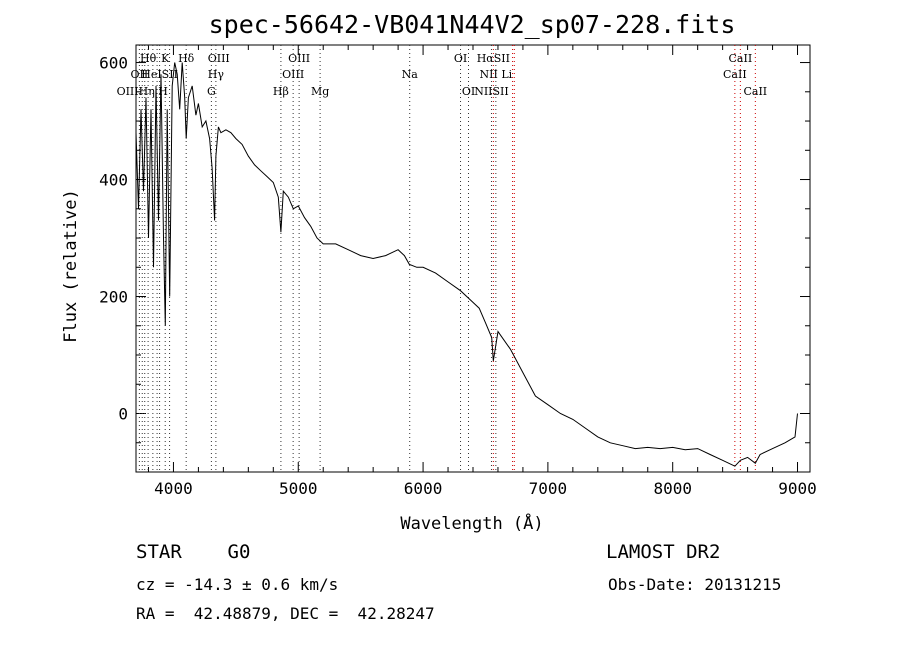 This screenshot has width=900, height=650. Describe the element at coordinates (320, 91) in the screenshot. I see `spectral-line-label: Mg` at that location.